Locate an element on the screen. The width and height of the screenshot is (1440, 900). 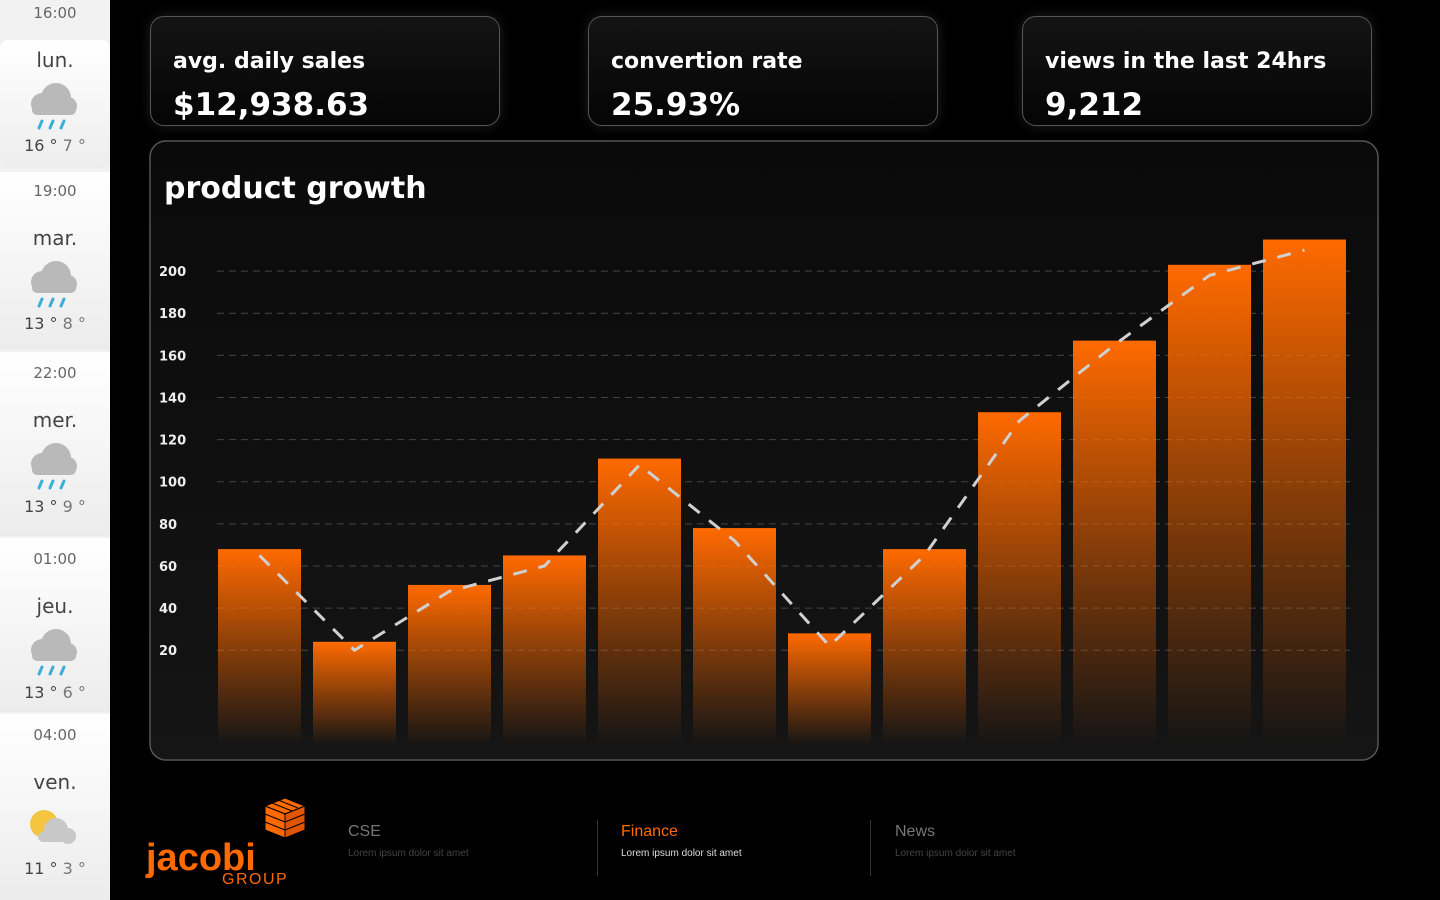
weather-temps: 13 ° 6 ° is located at coordinates (55, 692).